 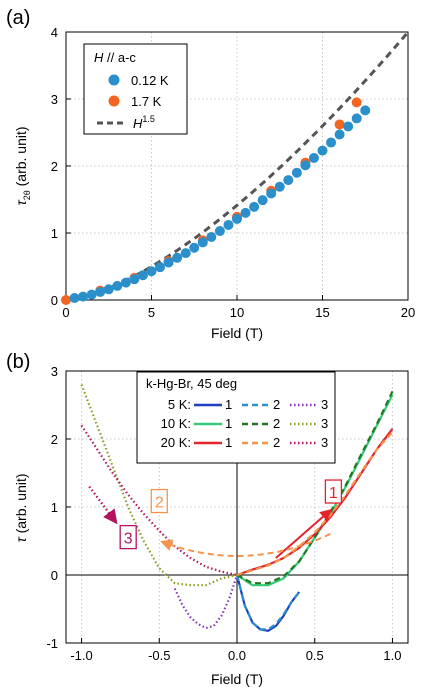 I want to click on x-tick-label-b: -0.5, so click(x=159, y=655).